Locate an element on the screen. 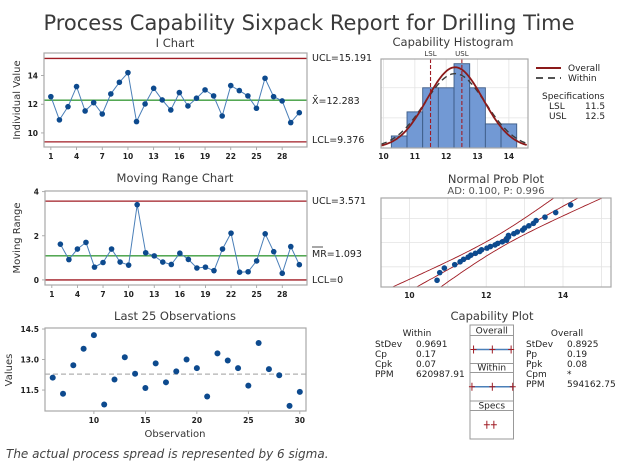  last25-frame is located at coordinates (175, 369).